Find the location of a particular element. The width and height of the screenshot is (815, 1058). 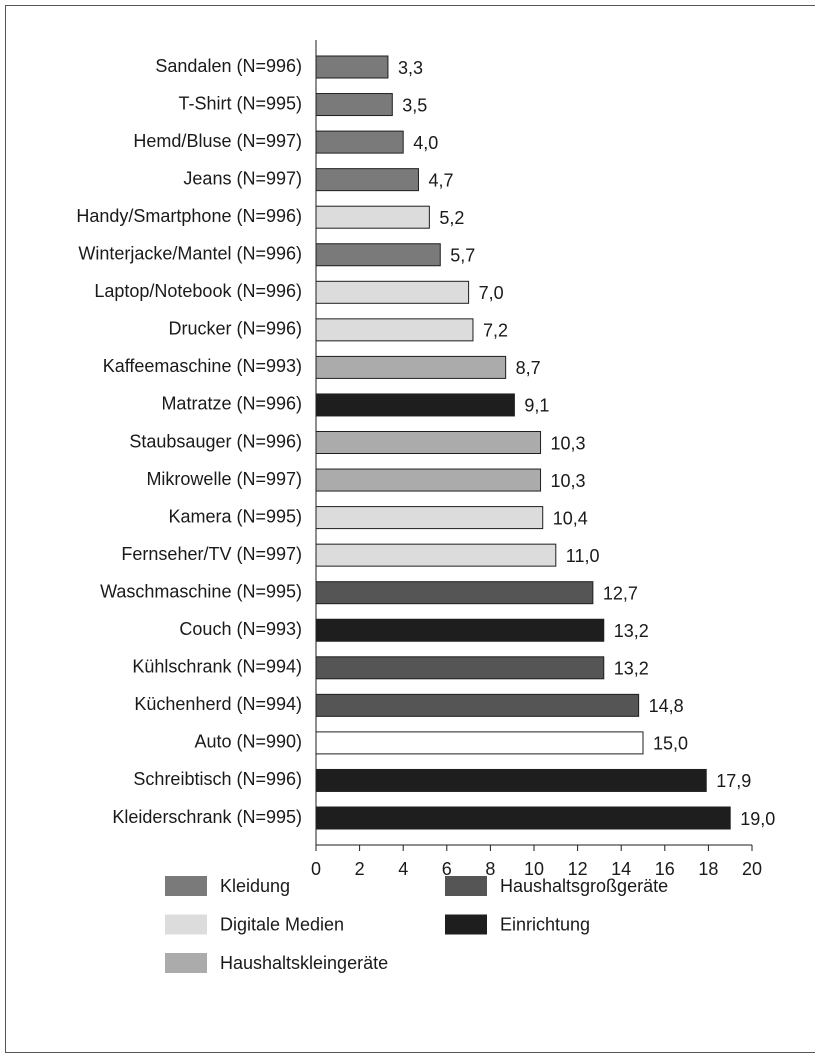

y-tick-label: Sandalen (N=996) is located at coordinates (228, 66).